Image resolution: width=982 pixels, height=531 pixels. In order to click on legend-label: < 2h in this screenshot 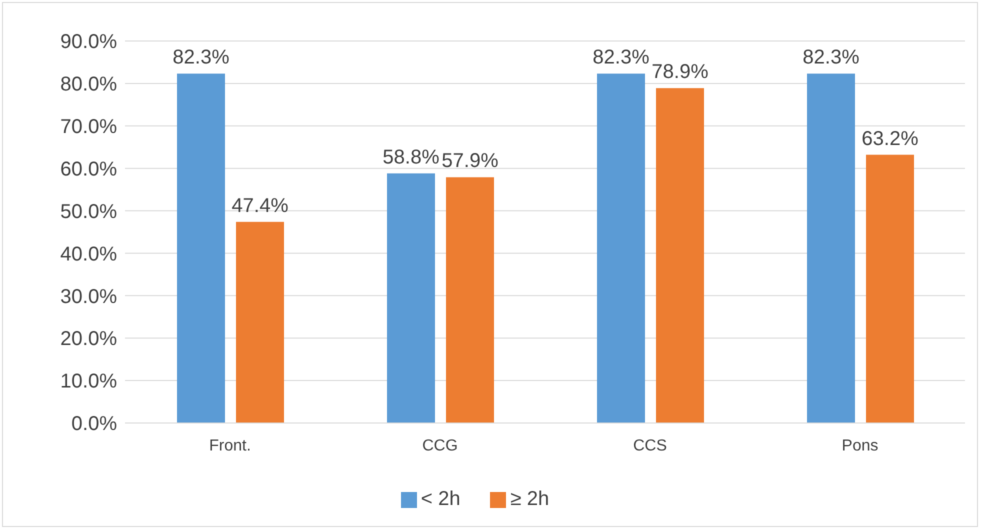, I will do `click(440, 499)`.